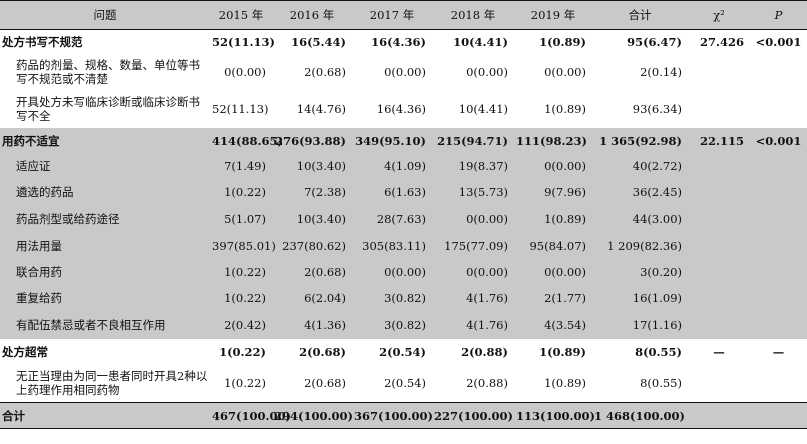 The width and height of the screenshot is (807, 444). What do you see at coordinates (312, 297) in the screenshot?
I see `cell-2016: 6(2.04)` at bounding box center [312, 297].